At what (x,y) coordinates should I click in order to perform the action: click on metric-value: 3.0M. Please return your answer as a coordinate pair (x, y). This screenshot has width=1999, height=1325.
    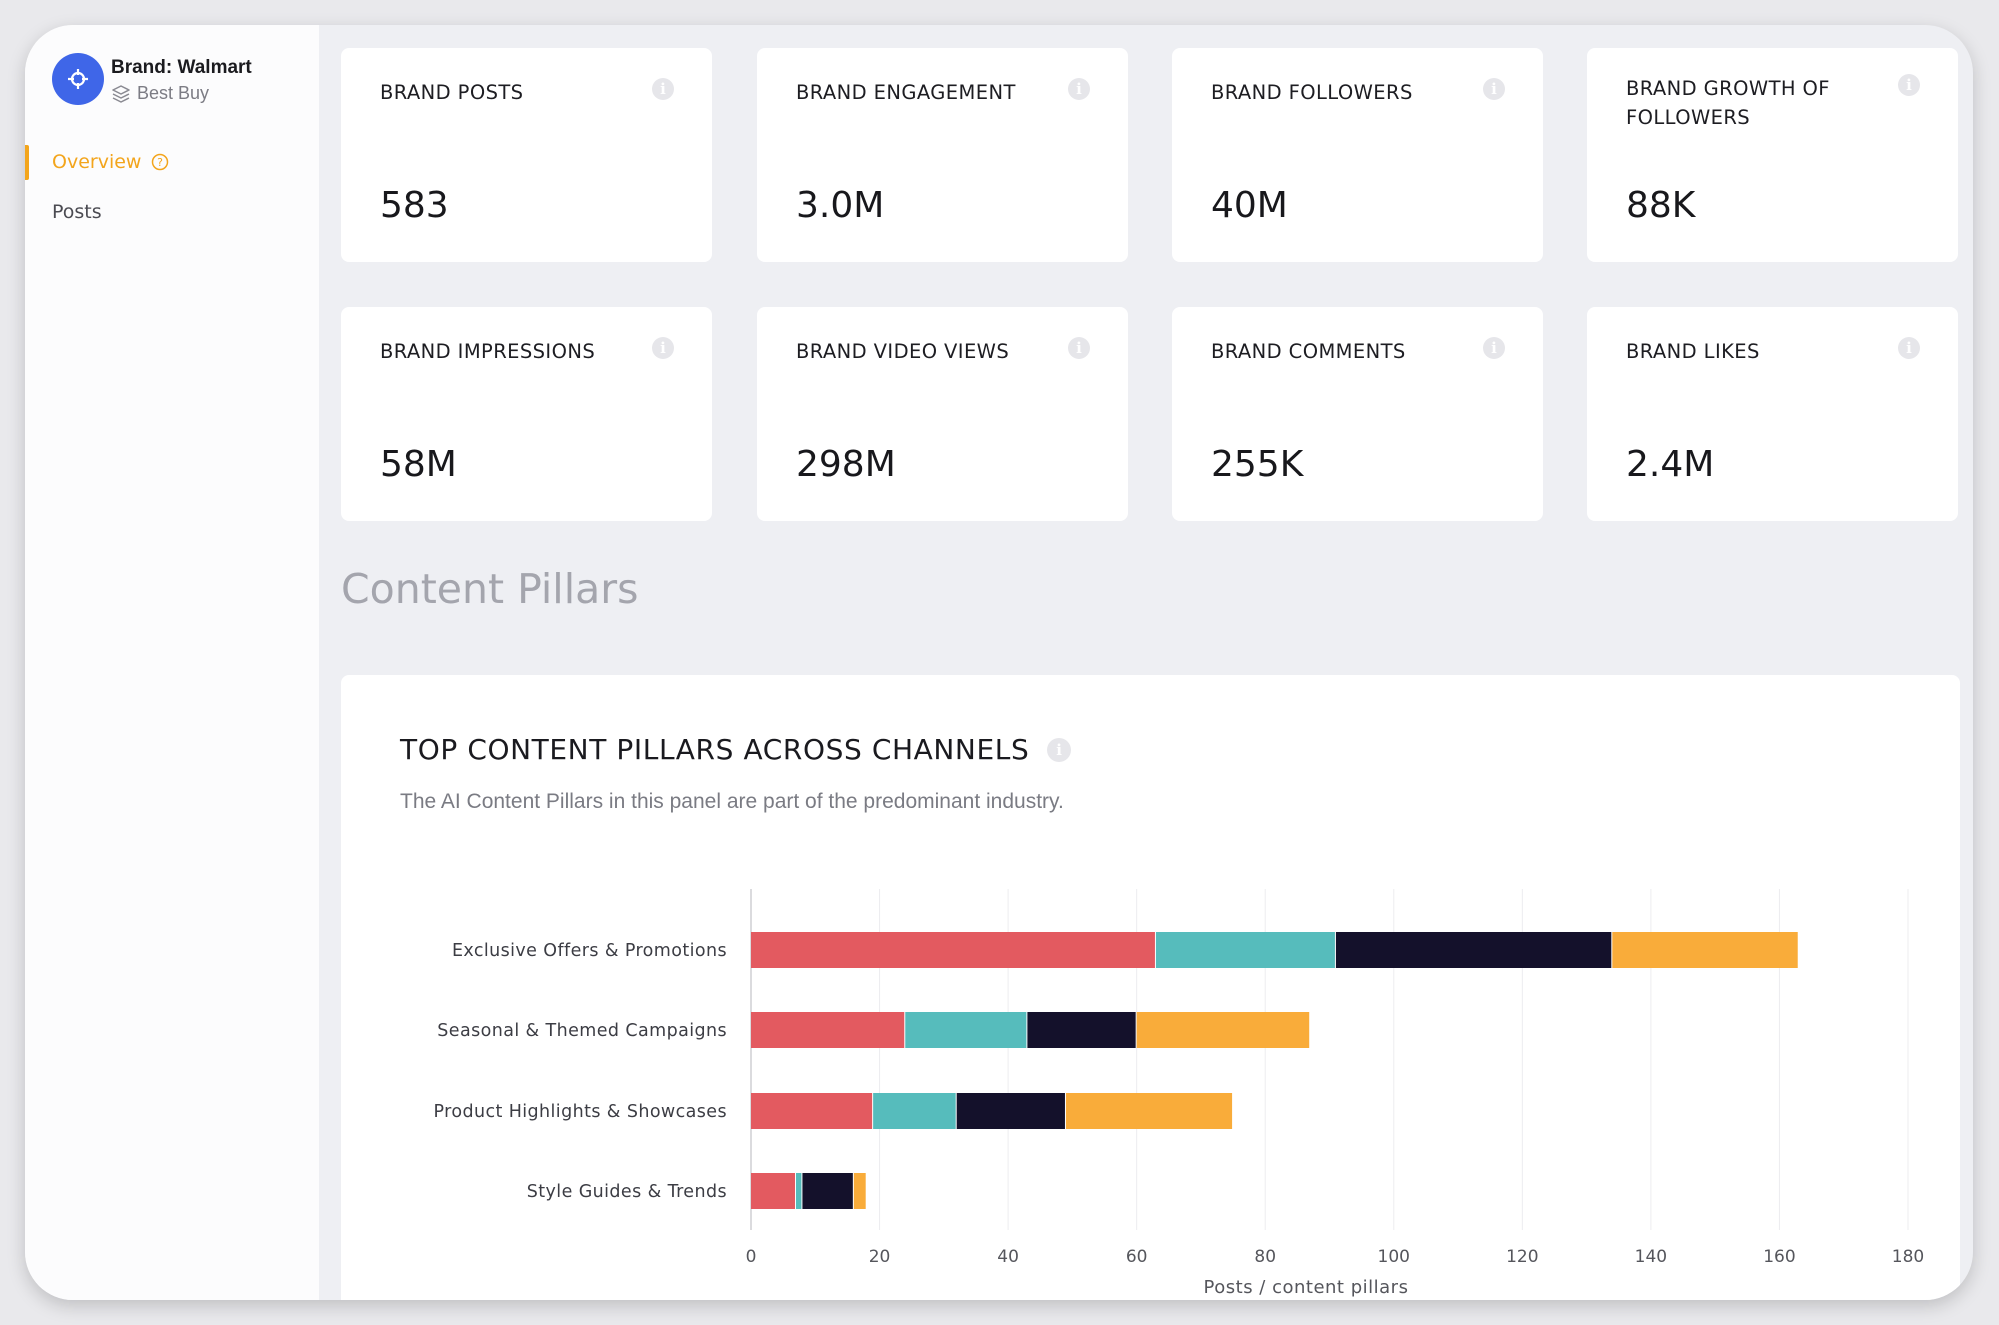
    Looking at the image, I should click on (840, 205).